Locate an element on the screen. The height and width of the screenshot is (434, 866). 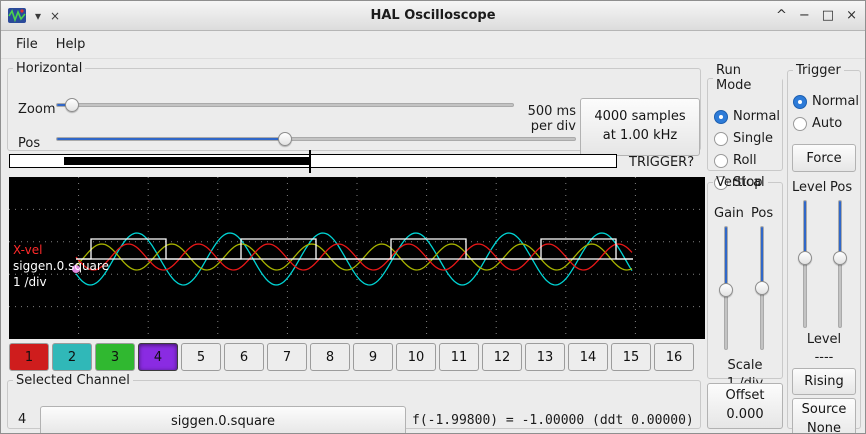
trigger-pos-label: Pos is located at coordinates (841, 187).